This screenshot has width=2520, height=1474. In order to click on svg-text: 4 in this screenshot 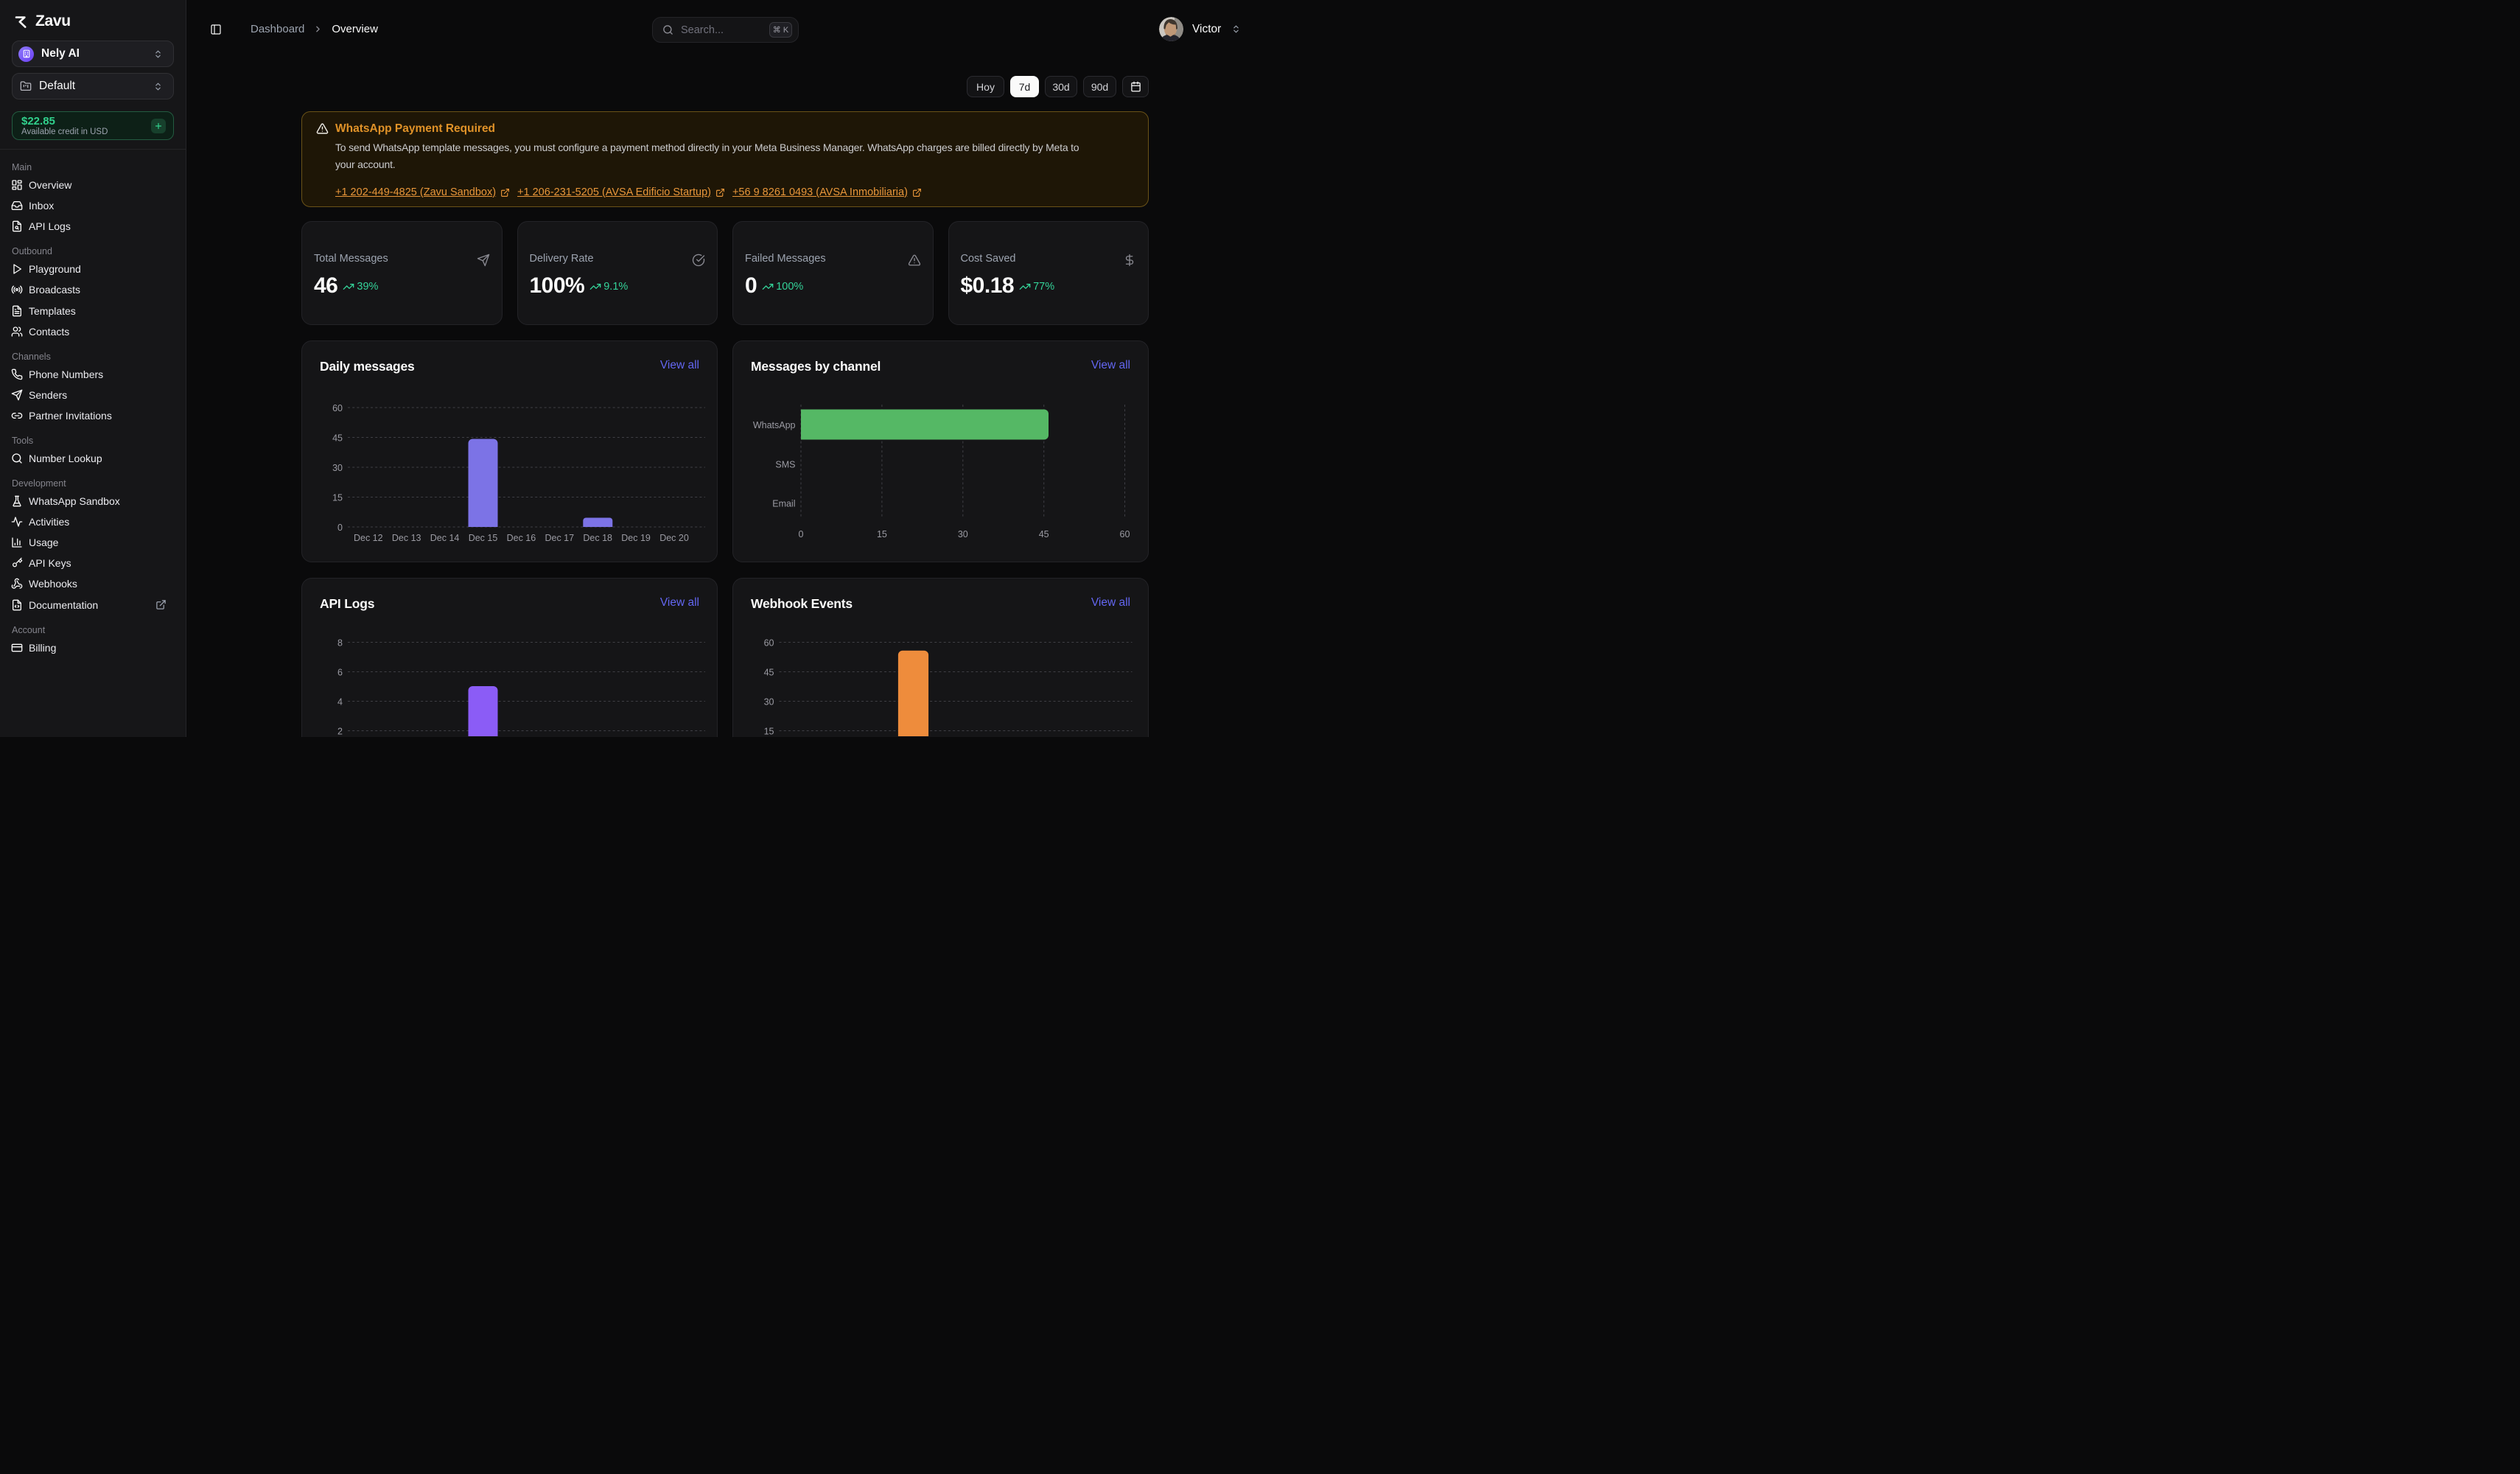, I will do `click(340, 702)`.